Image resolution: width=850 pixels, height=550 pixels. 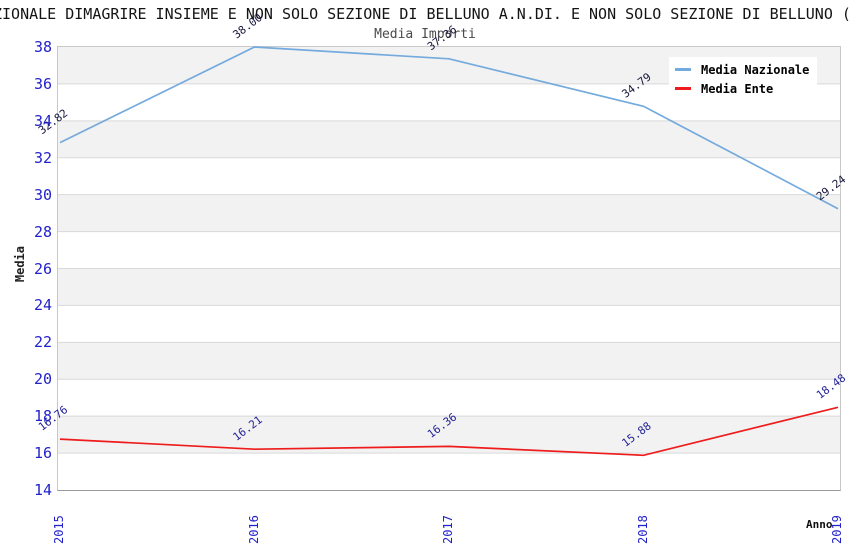 What do you see at coordinates (42, 120) in the screenshot?
I see `y-tick-label: 34` at bounding box center [42, 120].